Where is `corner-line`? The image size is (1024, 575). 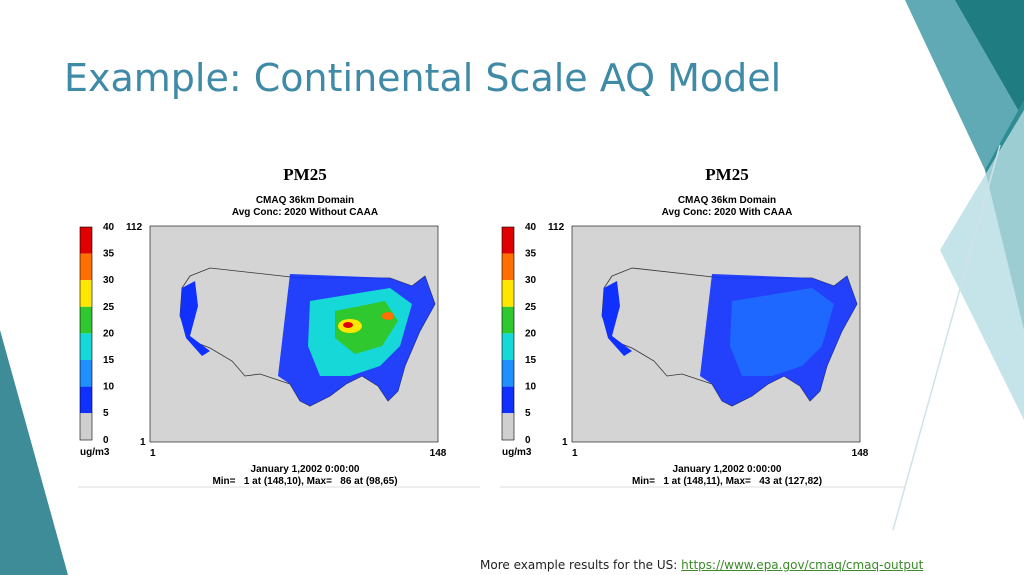 corner-line is located at coordinates (946, 337).